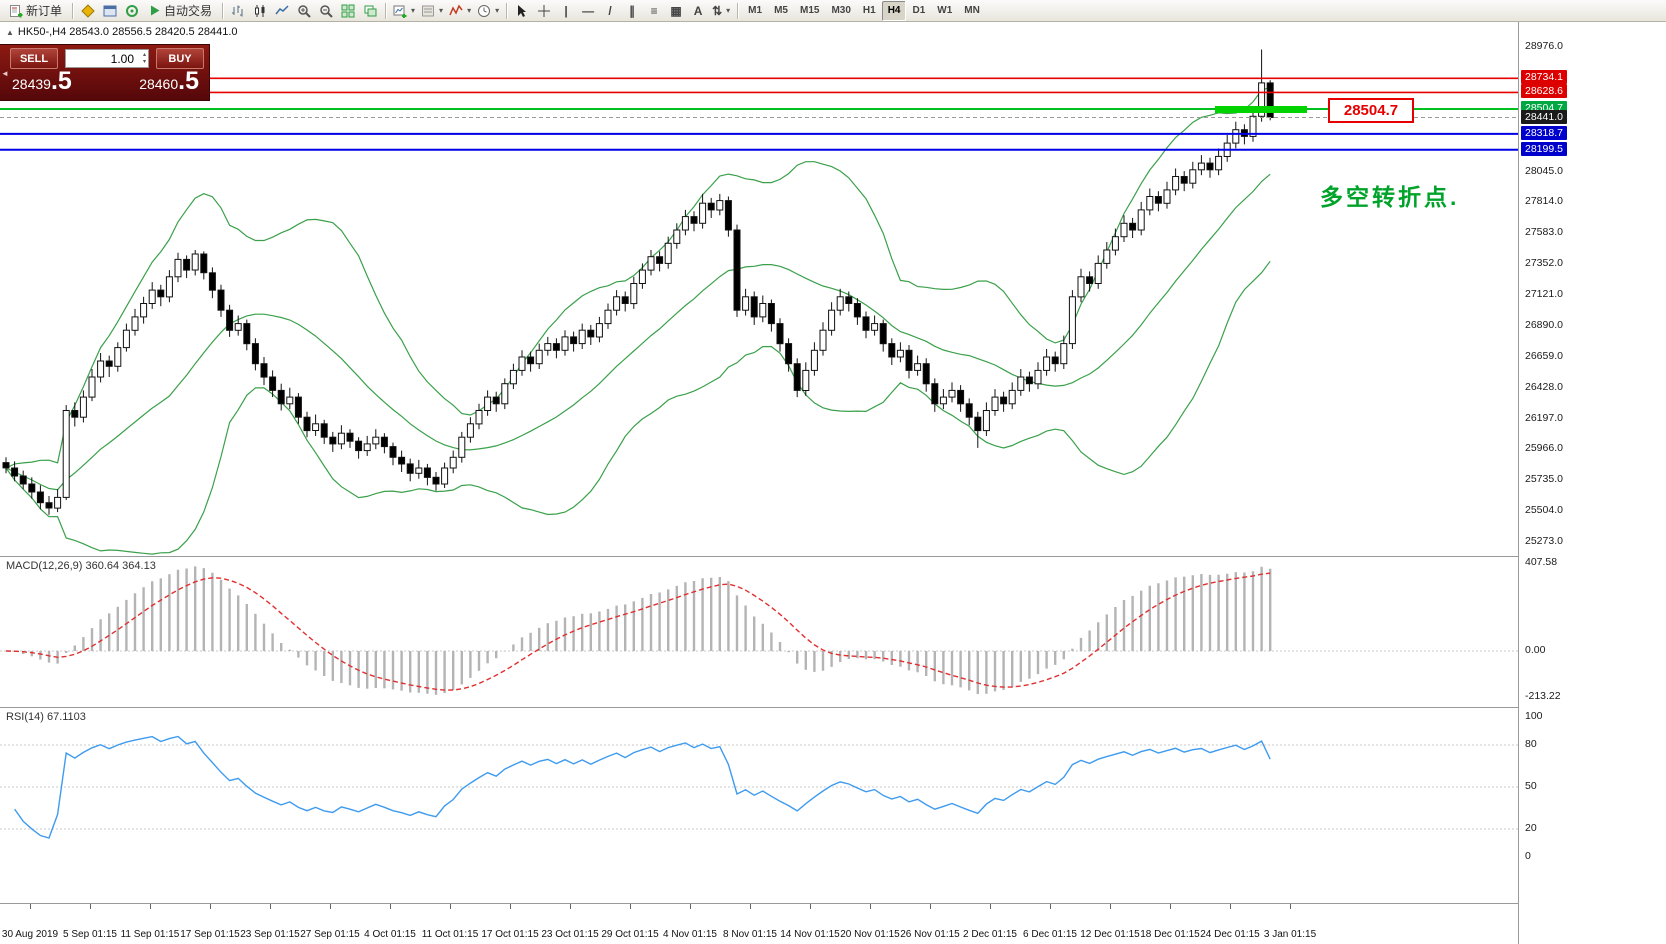 Image resolution: width=1666 pixels, height=944 pixels. What do you see at coordinates (488, 11) in the screenshot?
I see `period-button: ▾` at bounding box center [488, 11].